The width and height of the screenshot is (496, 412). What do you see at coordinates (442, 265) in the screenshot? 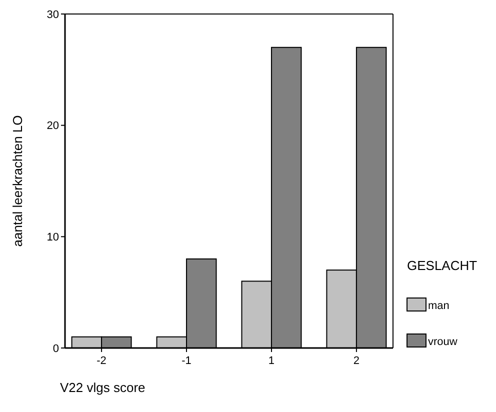
I see `legend-title: GESLACHT` at bounding box center [442, 265].